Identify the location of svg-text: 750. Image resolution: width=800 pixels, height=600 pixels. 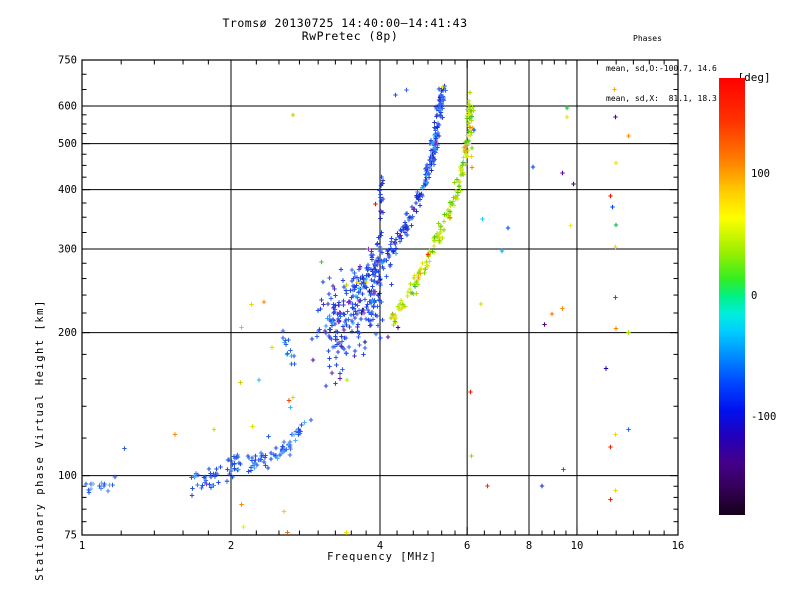
(67, 61).